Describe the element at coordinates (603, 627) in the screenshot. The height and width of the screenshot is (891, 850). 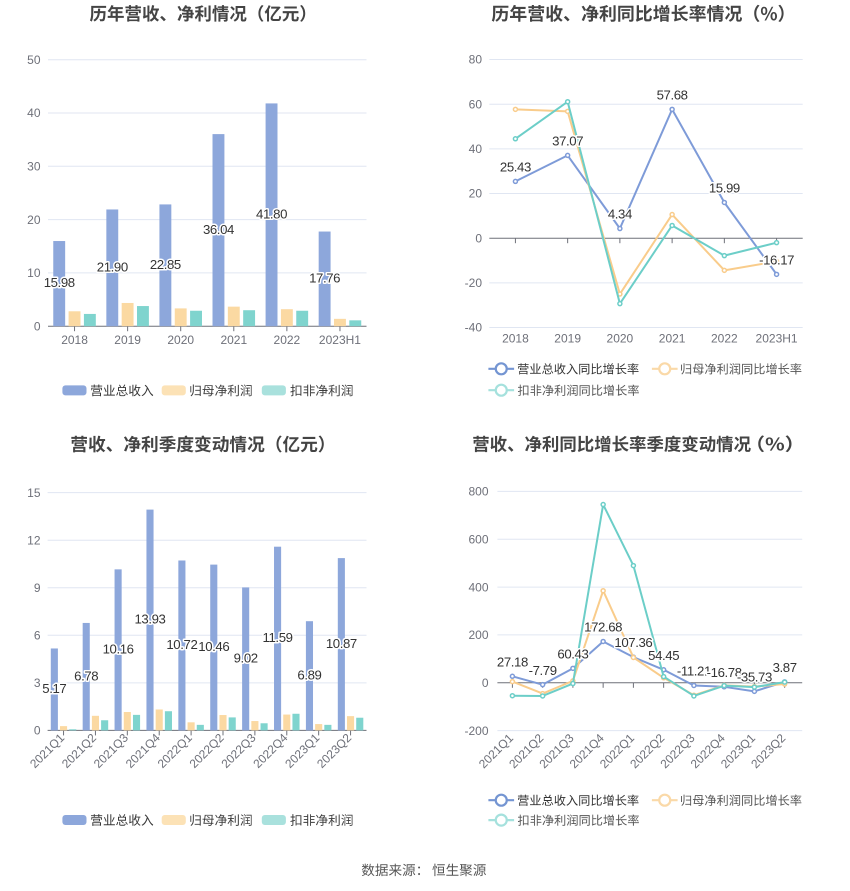
I see `svg-text: 172.68` at that location.